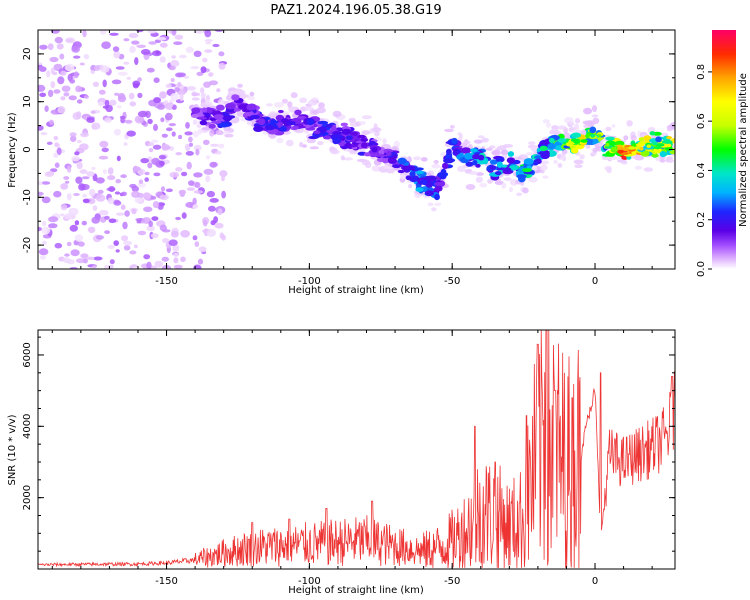 The width and height of the screenshot is (750, 600). Describe the element at coordinates (701, 269) in the screenshot. I see `colorbar-tick-label: 0.0` at that location.